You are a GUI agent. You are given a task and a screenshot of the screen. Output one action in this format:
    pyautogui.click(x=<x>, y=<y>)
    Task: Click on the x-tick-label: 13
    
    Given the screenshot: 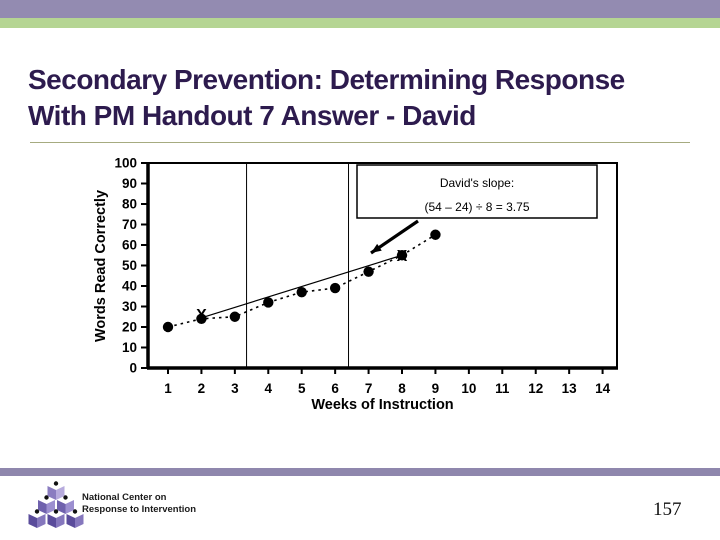 What is the action you would take?
    pyautogui.click(x=570, y=388)
    